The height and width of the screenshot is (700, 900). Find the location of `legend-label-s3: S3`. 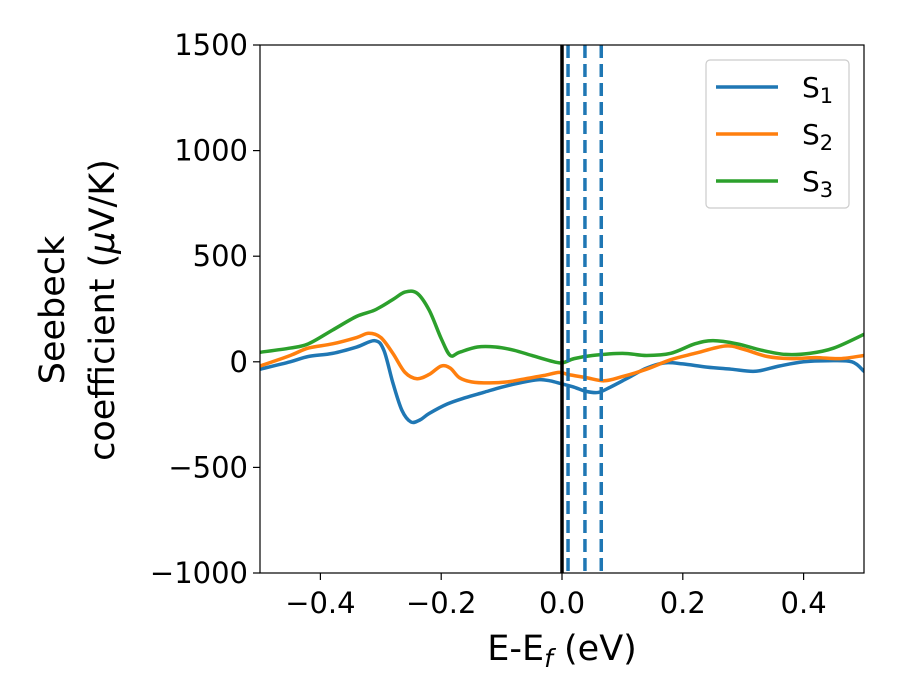

legend-label-s3: S3 is located at coordinates (817, 183).